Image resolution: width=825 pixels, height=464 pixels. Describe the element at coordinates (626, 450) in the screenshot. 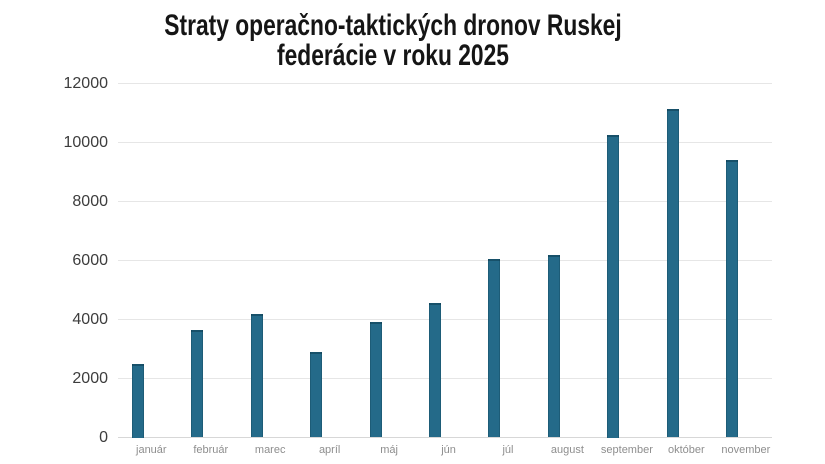

I see `x-axis-category-label: september` at that location.